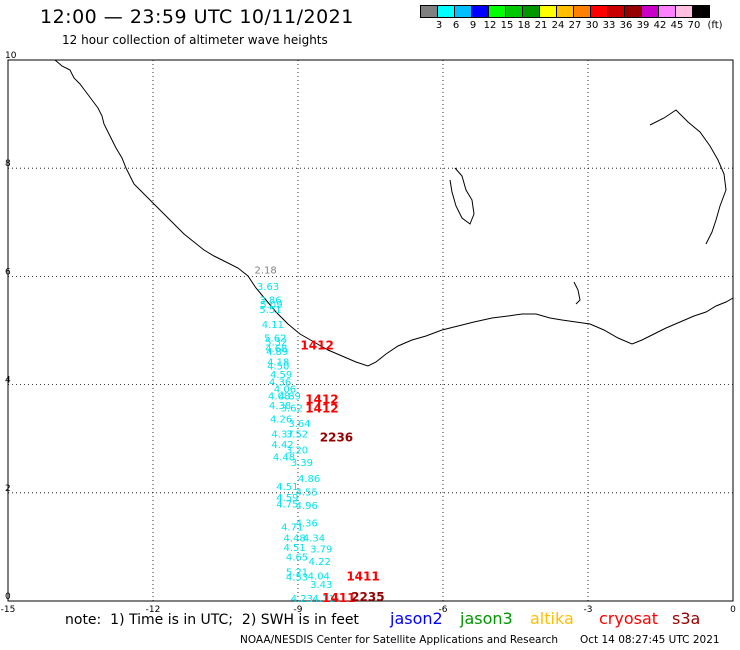  I want to click on wave-height-label: 2.18, so click(266, 271).